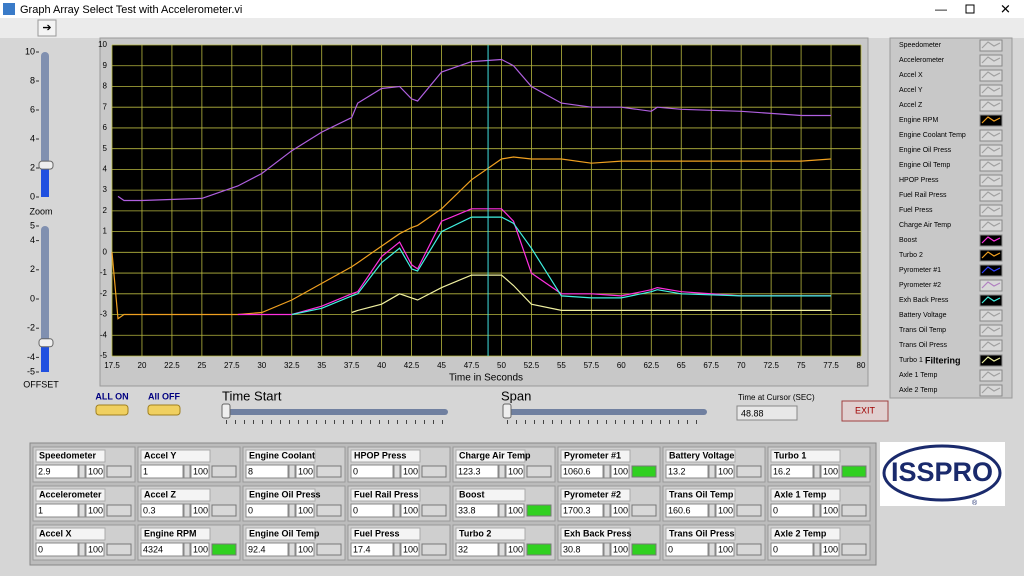  I want to click on offset-thumb, so click(46, 343).